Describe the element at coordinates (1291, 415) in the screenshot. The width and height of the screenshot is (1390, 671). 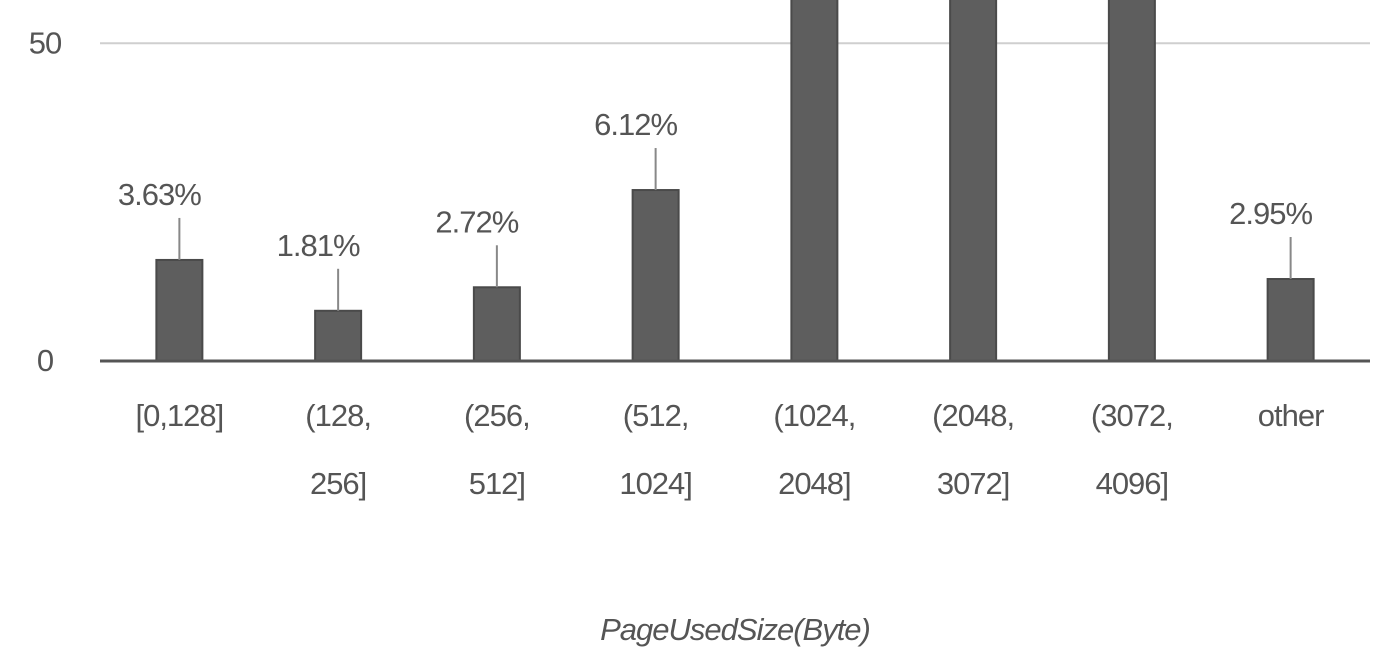
I see `x-tick-label: other` at that location.